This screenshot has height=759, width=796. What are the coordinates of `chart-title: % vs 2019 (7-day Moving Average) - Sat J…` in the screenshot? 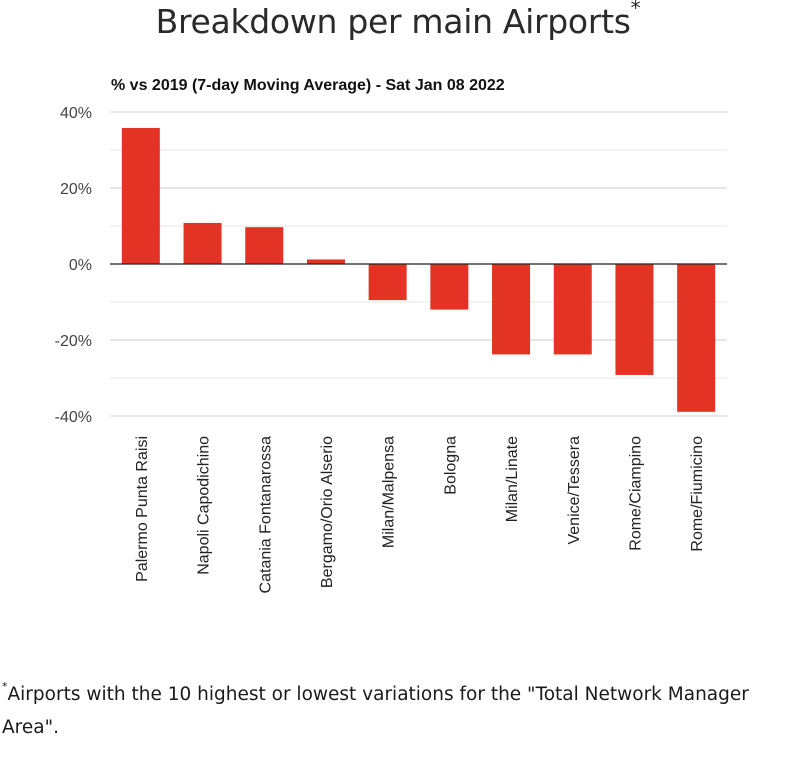 It's located at (308, 85).